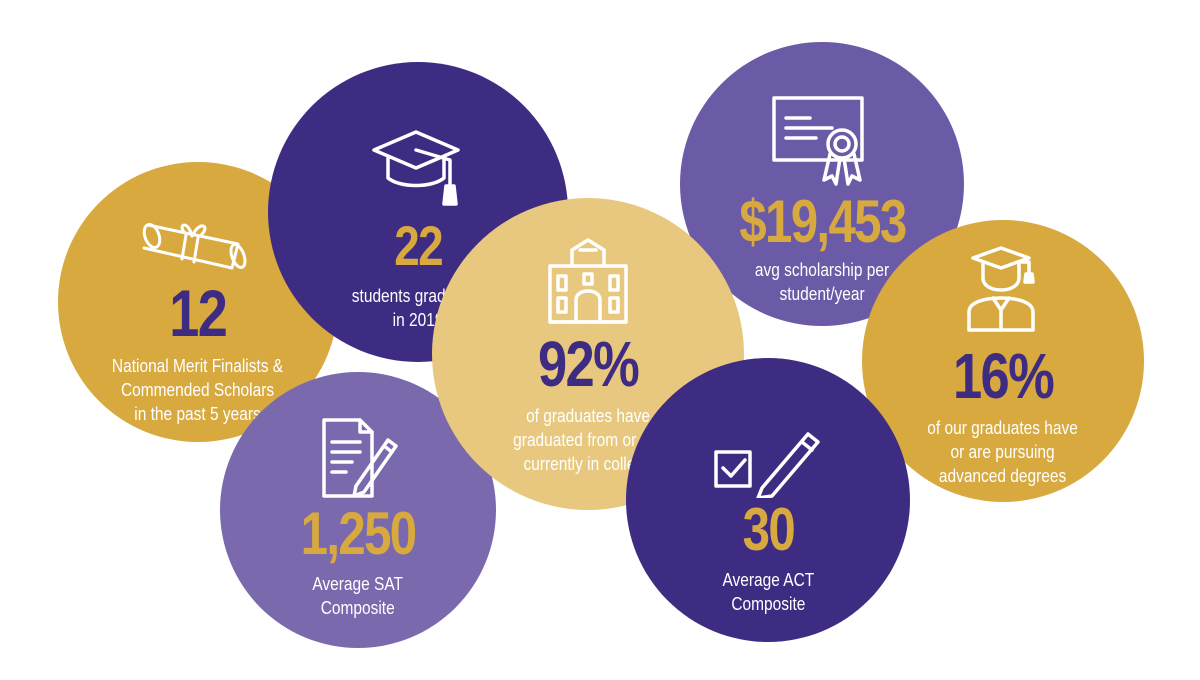  I want to click on stat-label: Average SAT Composite, so click(358, 596).